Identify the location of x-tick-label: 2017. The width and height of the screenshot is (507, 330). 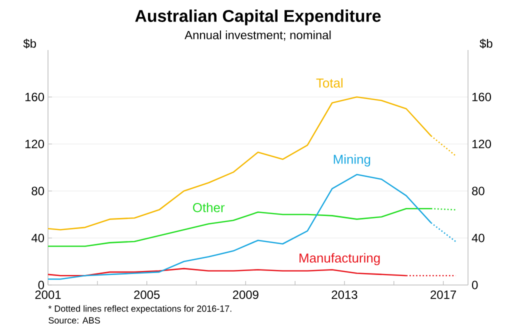
(443, 294).